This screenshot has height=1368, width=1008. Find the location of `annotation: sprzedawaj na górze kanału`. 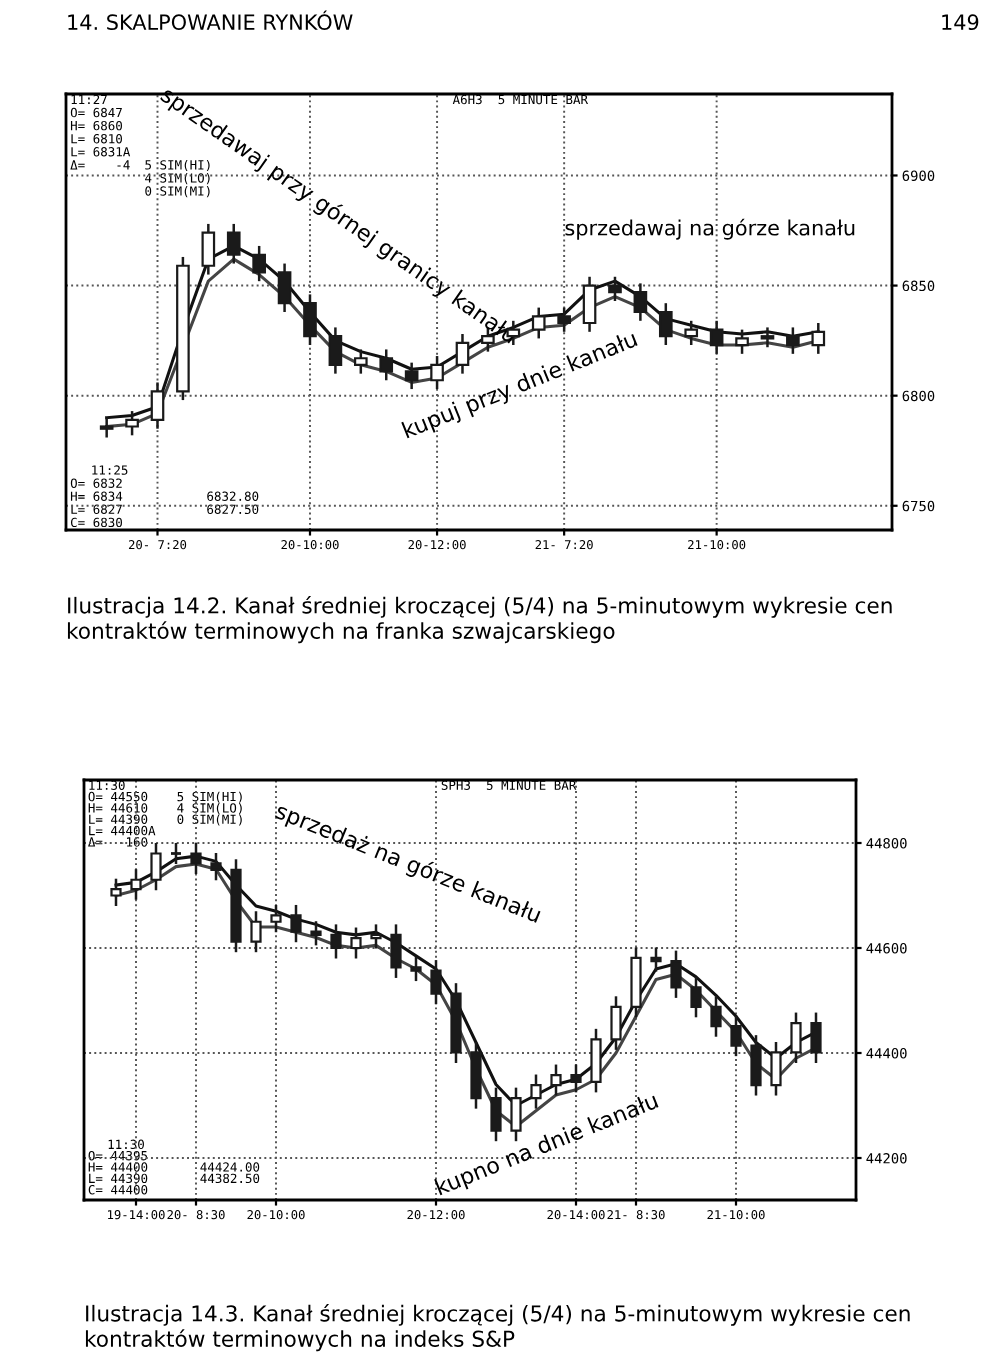

annotation: sprzedawaj na górze kanału is located at coordinates (710, 229).